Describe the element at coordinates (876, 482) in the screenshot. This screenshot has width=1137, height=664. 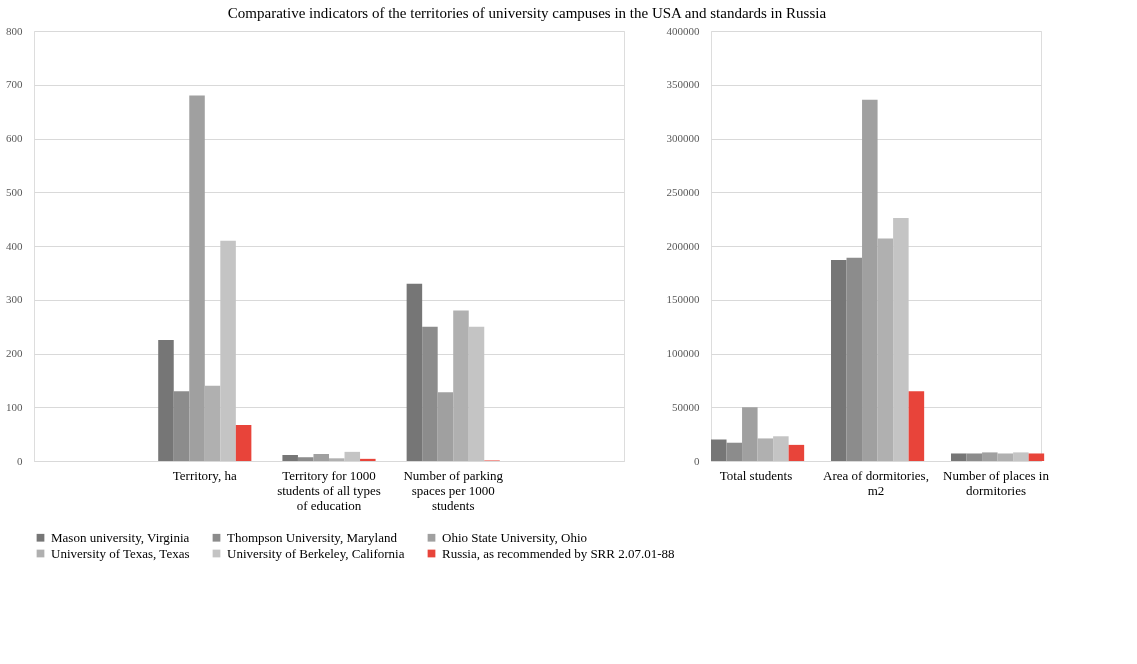
I see `x-tick-label: Area of dormitories, m2` at that location.